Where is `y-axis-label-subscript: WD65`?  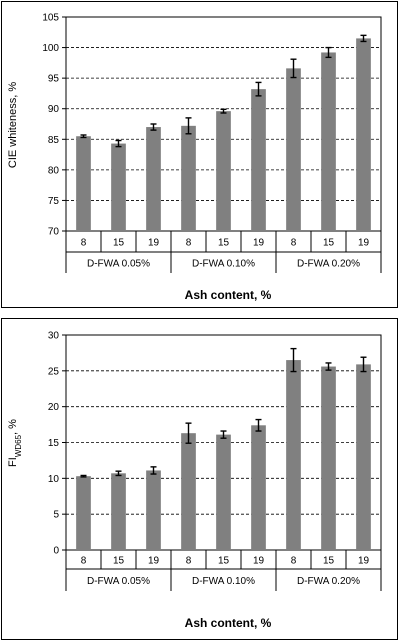 y-axis-label-subscript: WD65 is located at coordinates (18, 445).